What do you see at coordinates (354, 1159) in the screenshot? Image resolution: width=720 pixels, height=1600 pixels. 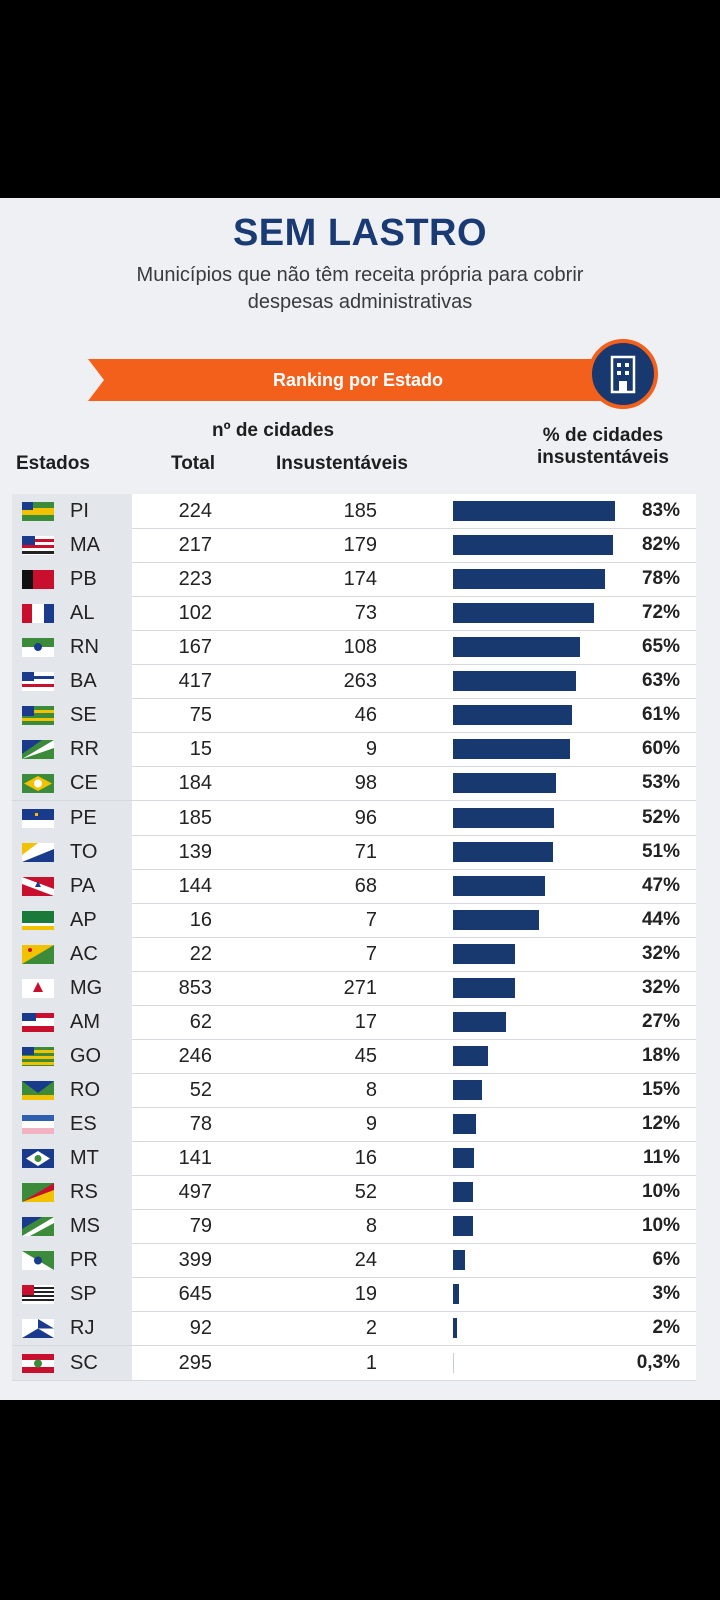 I see `table-row: MT 141 16 11%` at bounding box center [354, 1159].